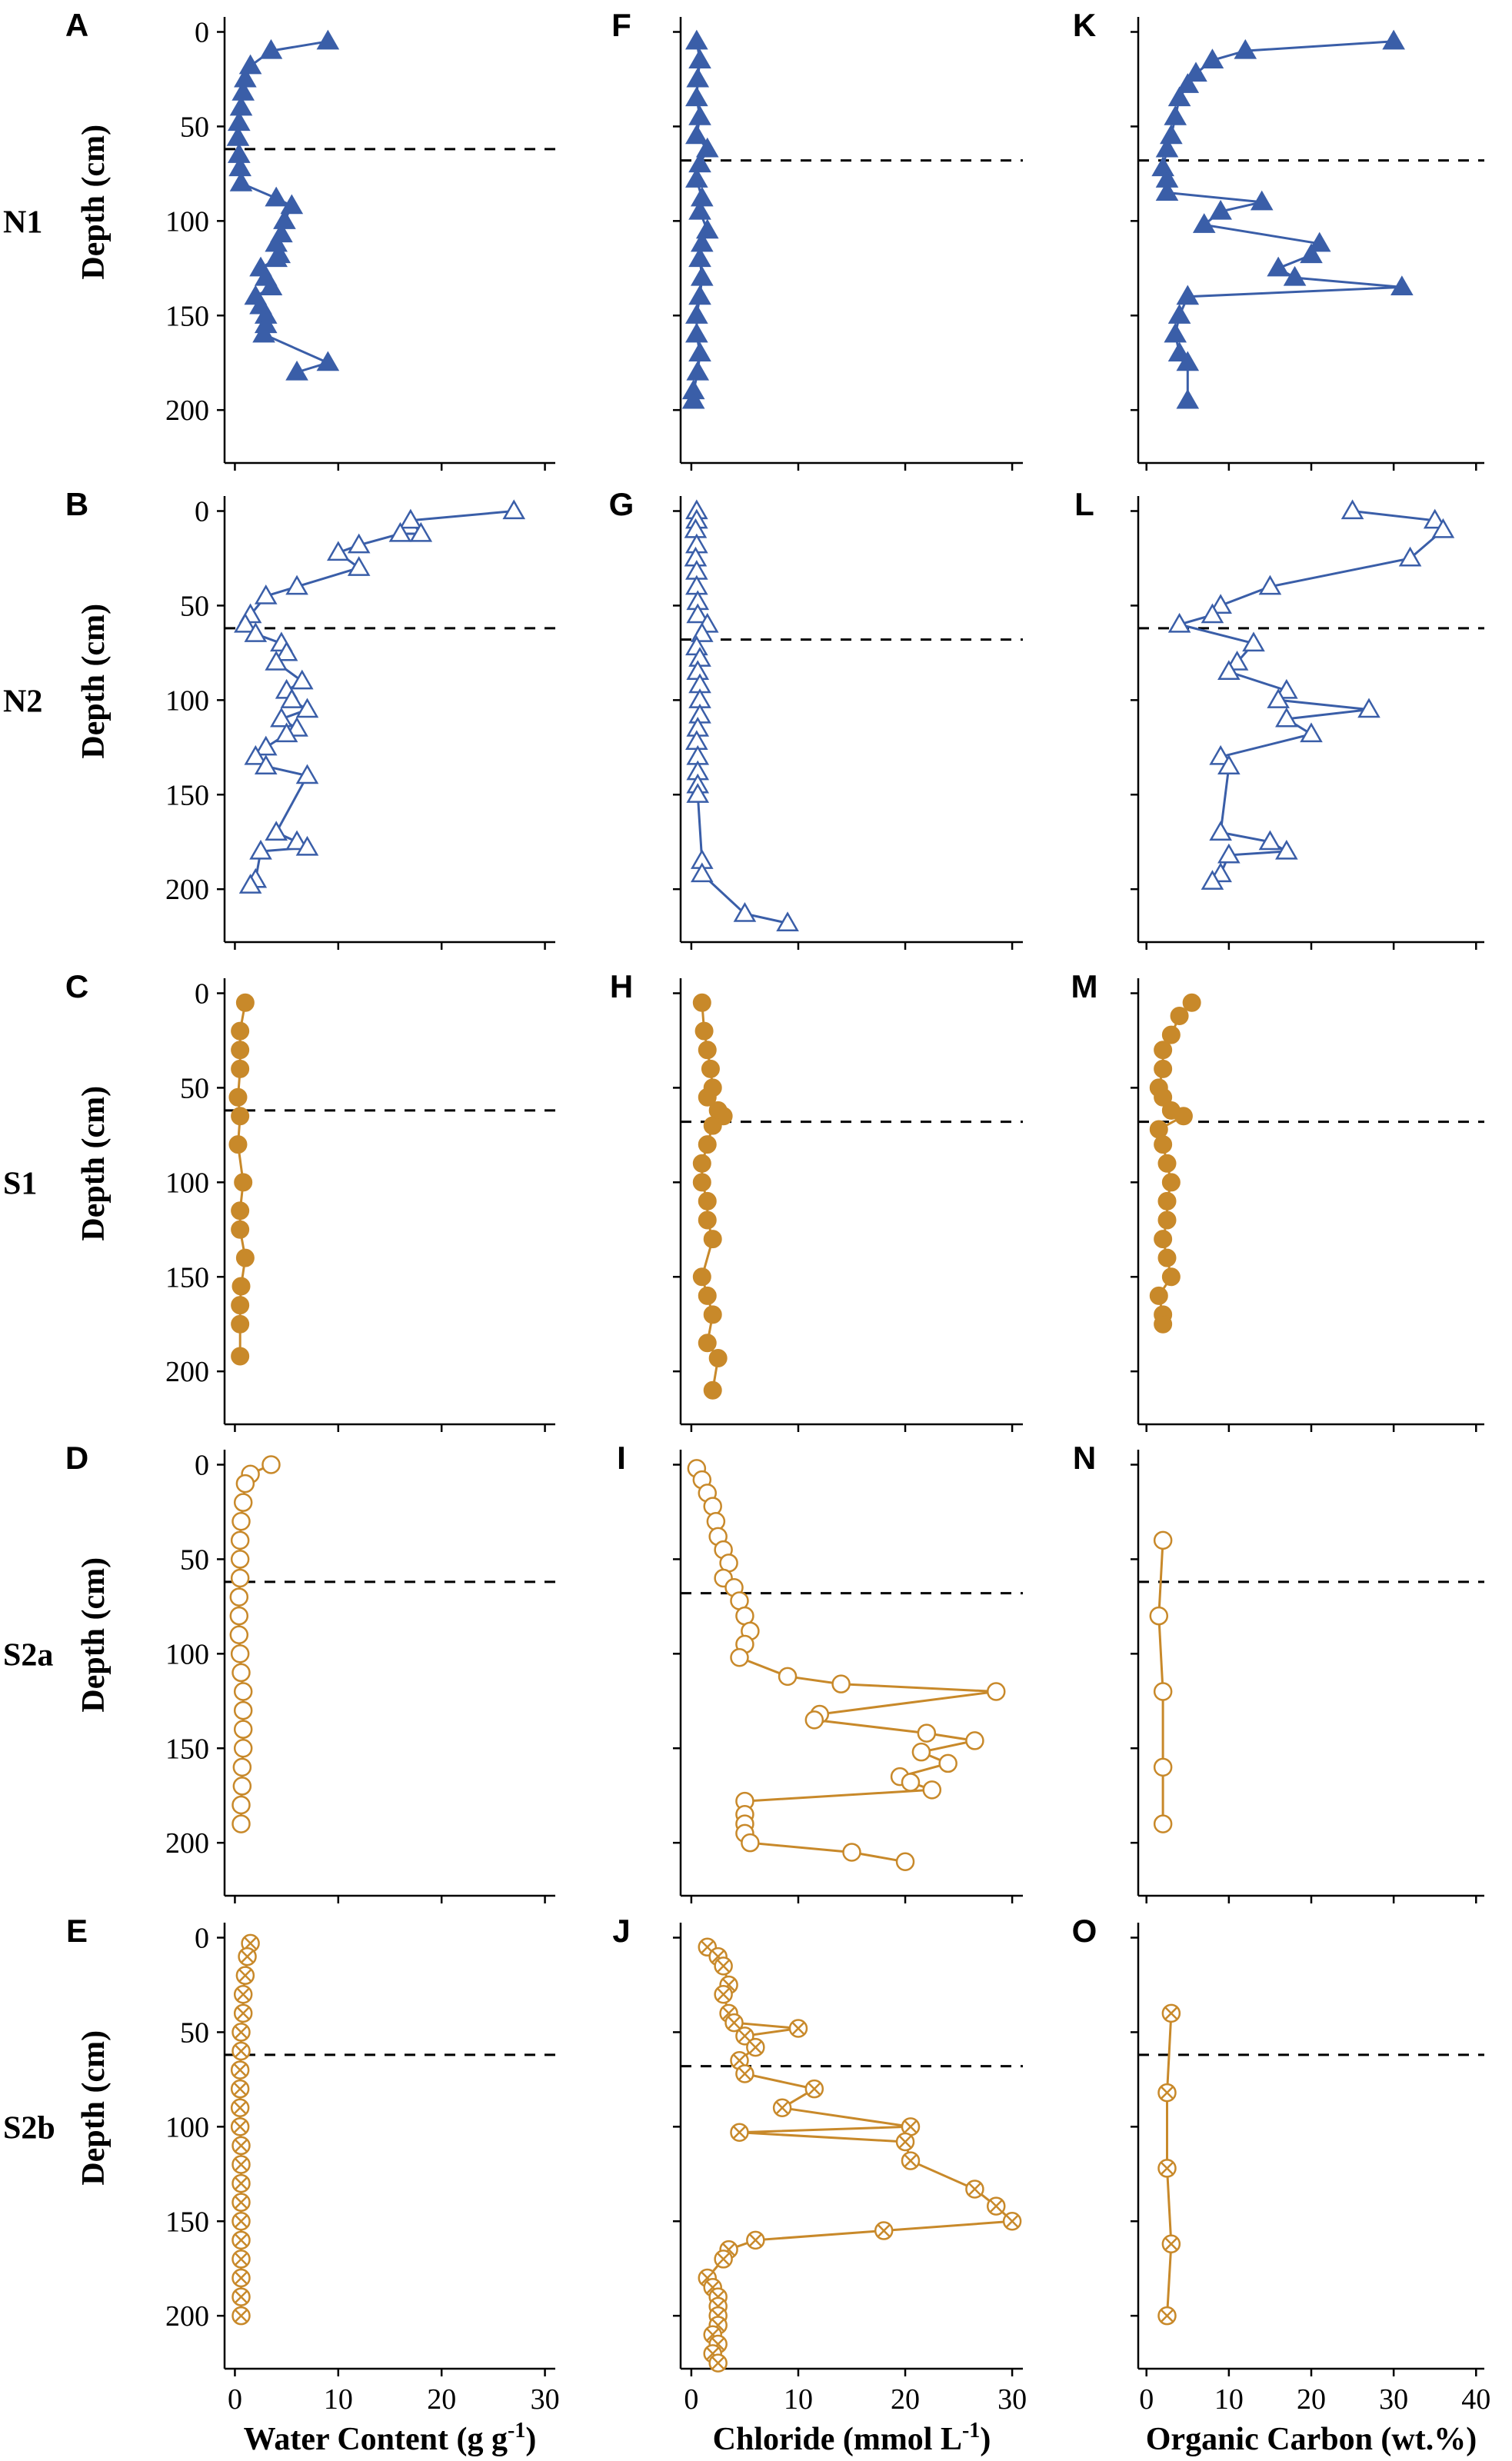 This screenshot has width=1512, height=2461. What do you see at coordinates (202, 33) in the screenshot?
I see `y-tick-label: 0` at bounding box center [202, 33].